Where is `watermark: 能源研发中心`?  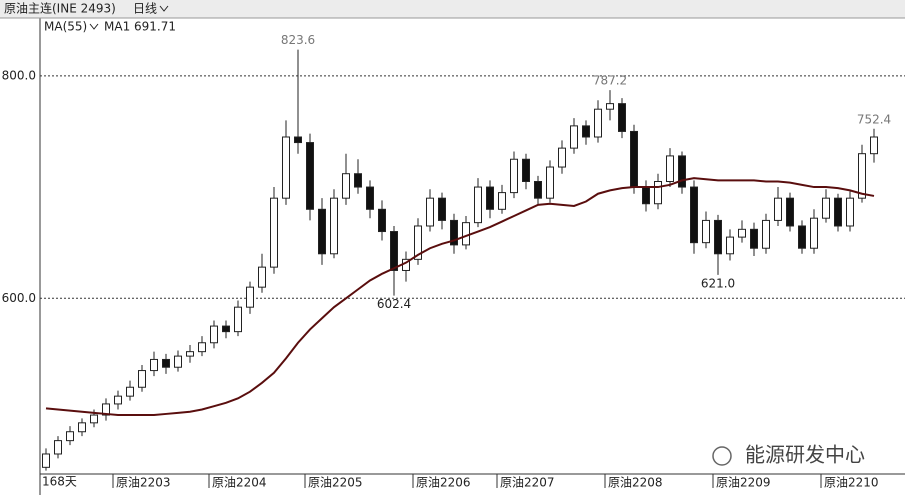
watermark: 能源研发中心 is located at coordinates (805, 455).